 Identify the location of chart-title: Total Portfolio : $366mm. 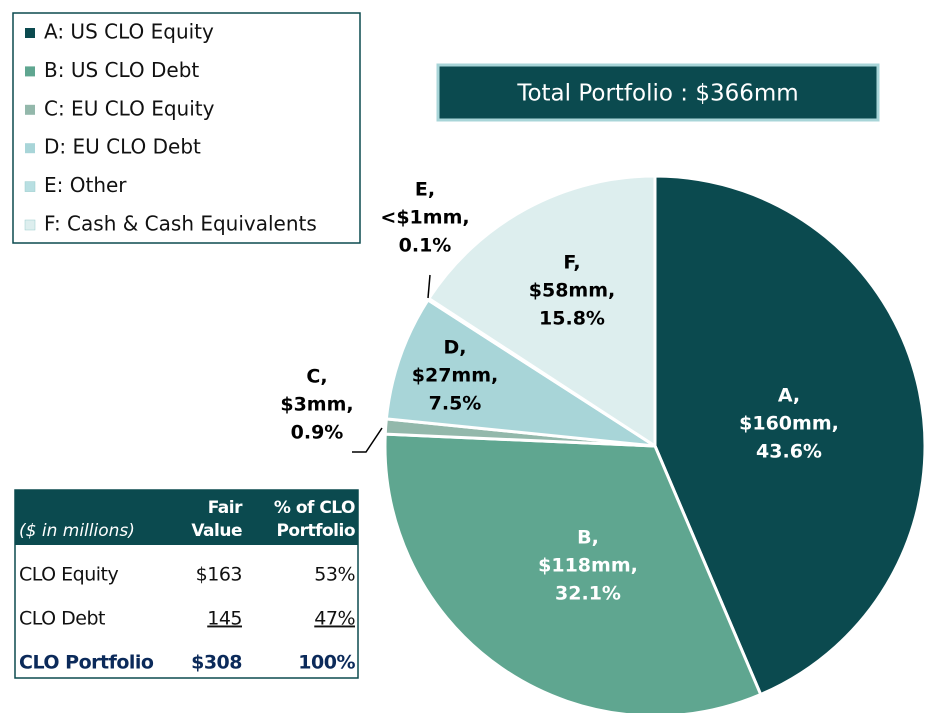
(657, 94).